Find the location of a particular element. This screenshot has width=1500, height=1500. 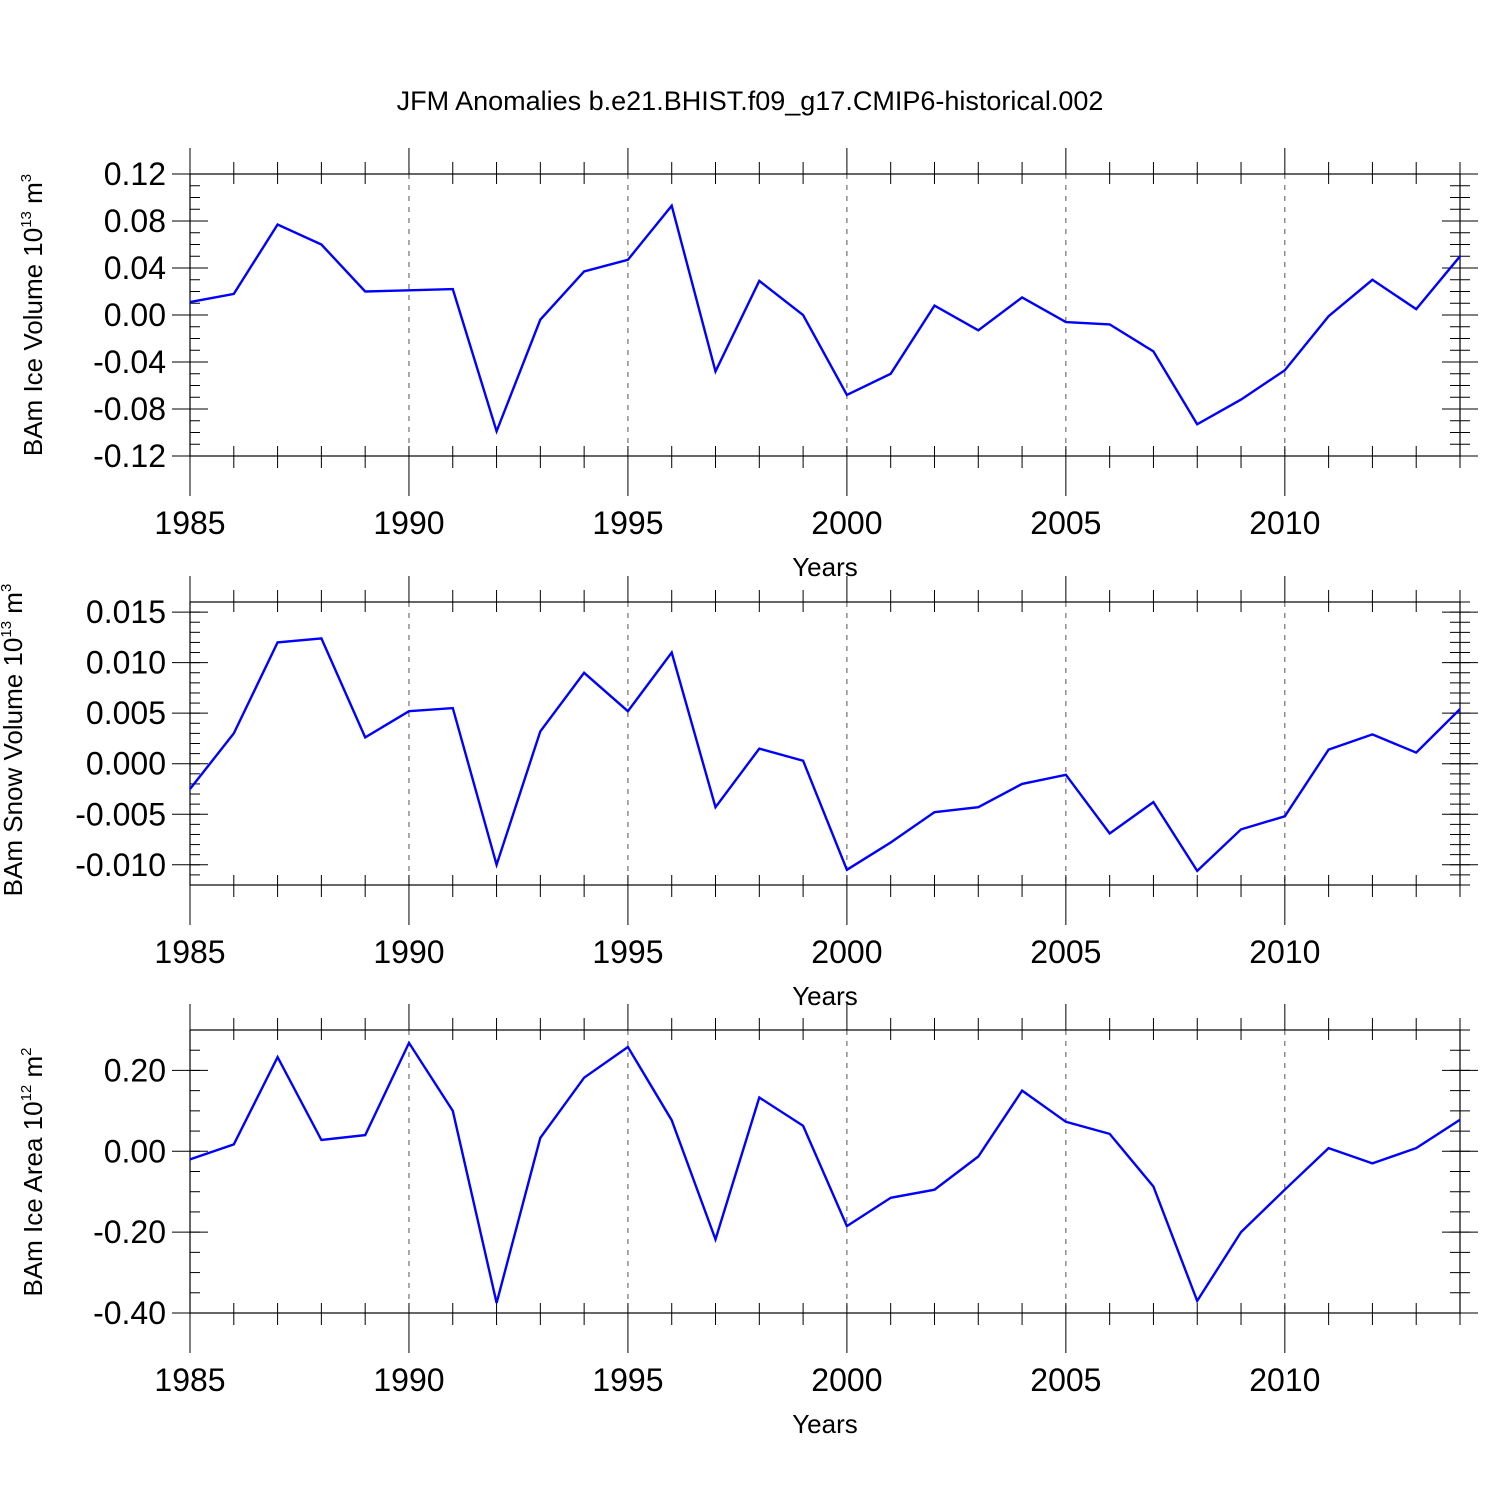

y-label-main: BAm Snow Volume 10 is located at coordinates (14, 767).